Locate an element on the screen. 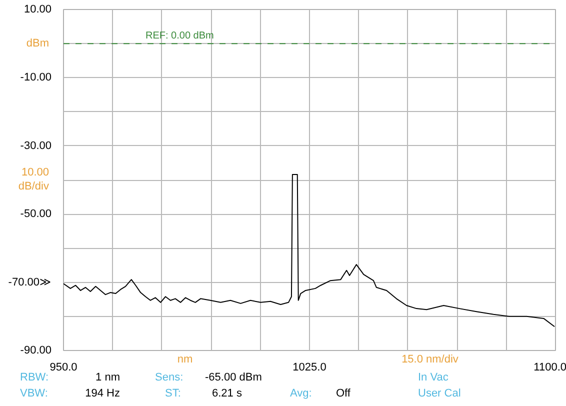  text: 1 nm is located at coordinates (108, 378).